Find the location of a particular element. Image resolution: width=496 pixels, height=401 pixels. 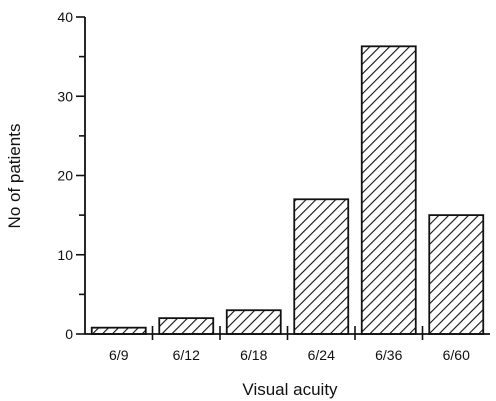

y-tick-label: 10 is located at coordinates (65, 255).